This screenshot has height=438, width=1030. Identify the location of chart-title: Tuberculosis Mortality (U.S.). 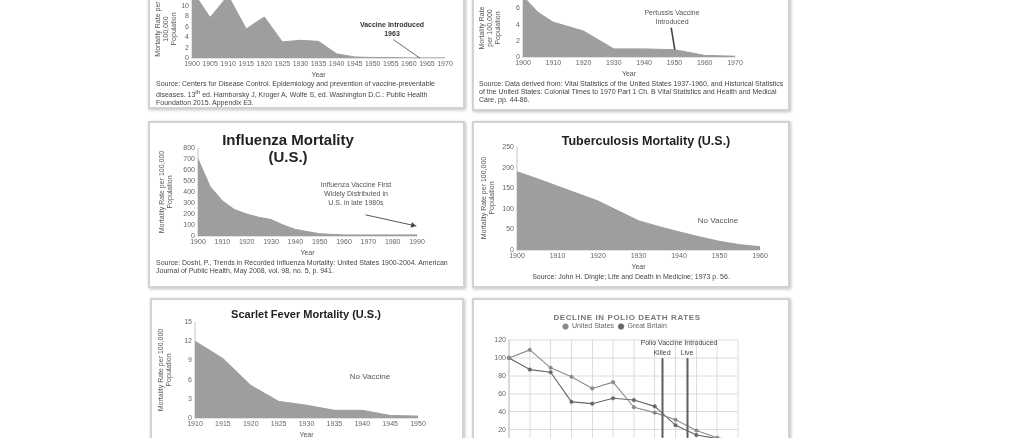
(646, 141).